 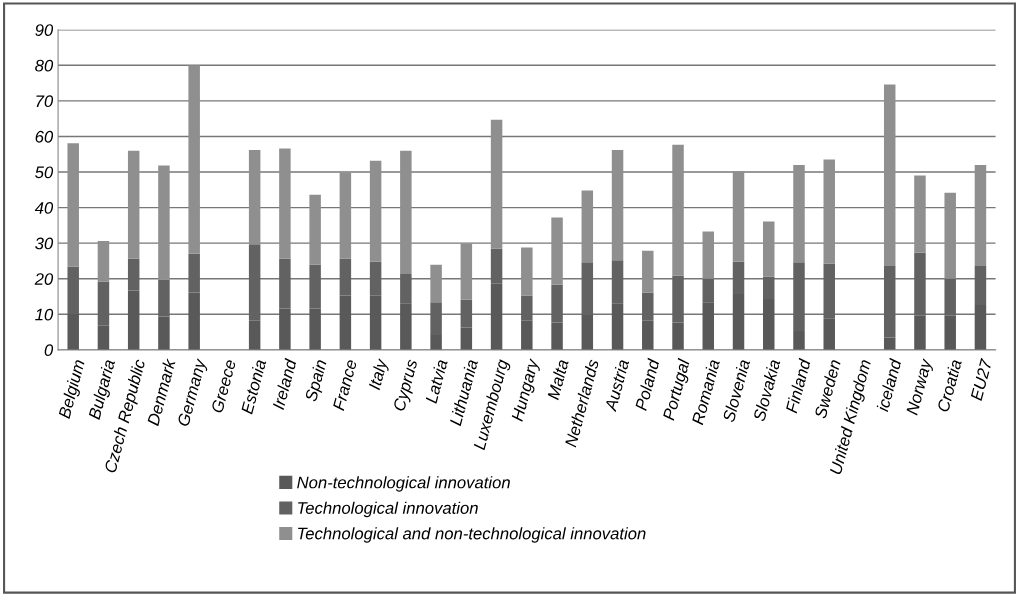 What do you see at coordinates (161, 392) in the screenshot?
I see `x-tick-label: Denmark` at bounding box center [161, 392].